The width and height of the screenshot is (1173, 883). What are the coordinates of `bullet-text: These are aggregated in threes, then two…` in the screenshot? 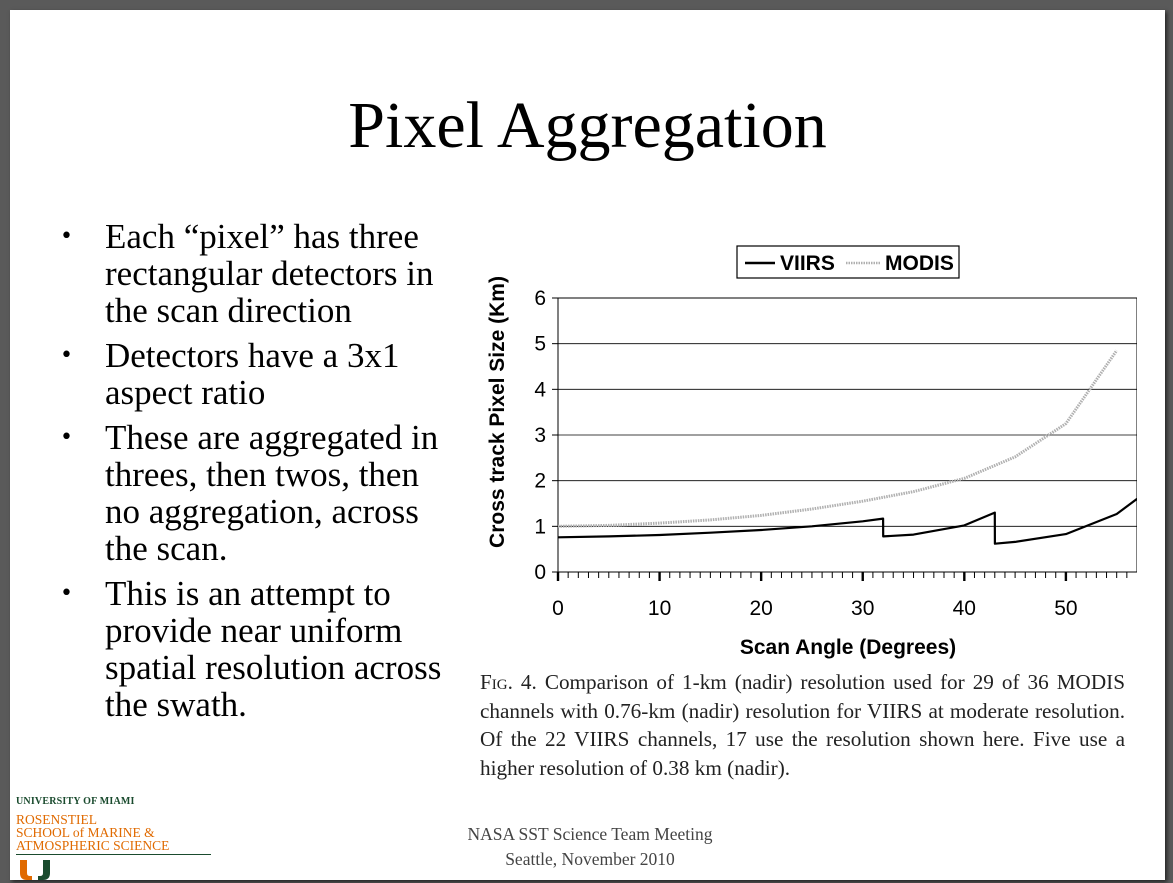 It's located at (272, 493).